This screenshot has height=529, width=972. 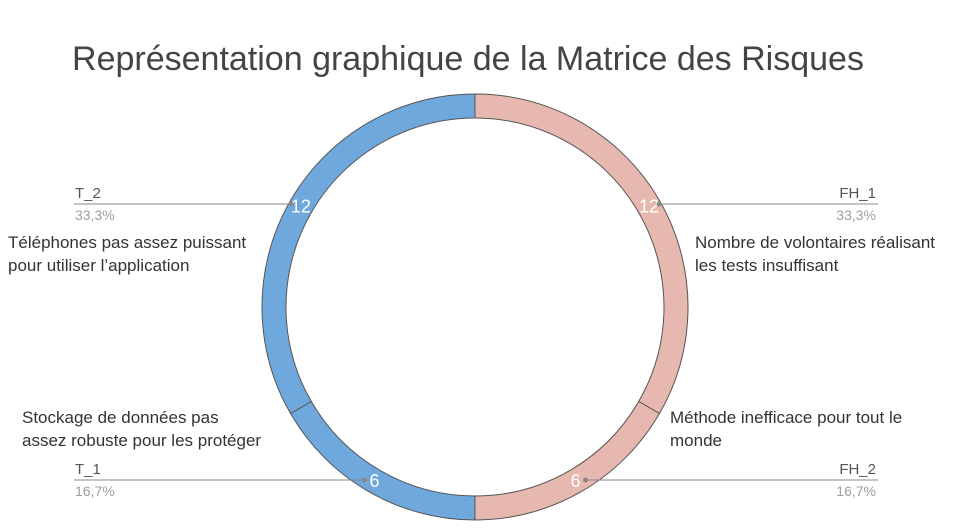 What do you see at coordinates (786, 429) in the screenshot?
I see `slice-description: Méthode inefficace pour tout le monde` at bounding box center [786, 429].